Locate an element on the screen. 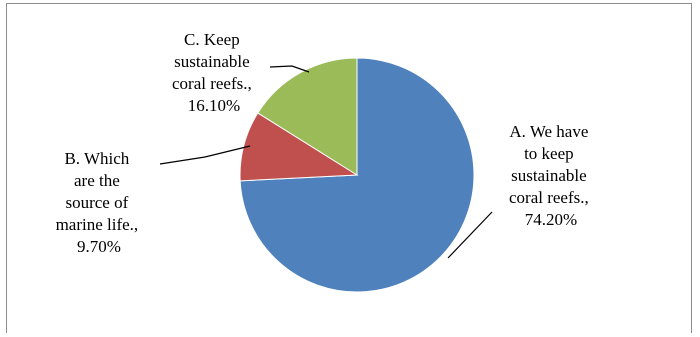 The image size is (700, 337). data-label-a-line-4: coral reefs., is located at coordinates (549, 197).